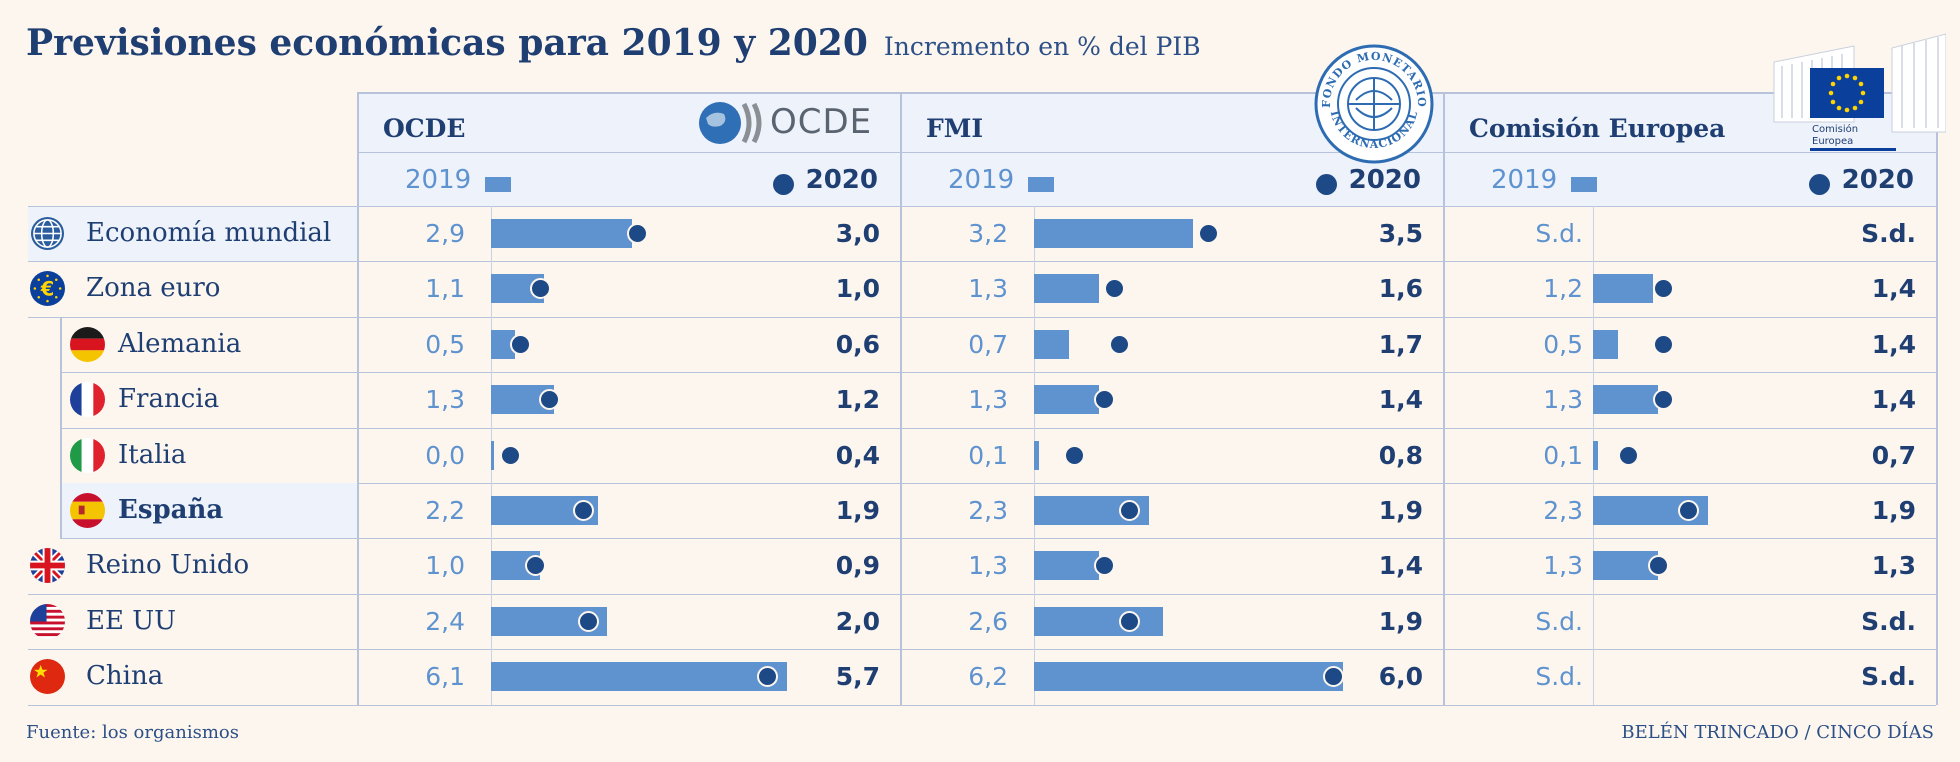 The height and width of the screenshot is (762, 1960). What do you see at coordinates (208, 455) in the screenshot?
I see `country-row-4: Italia` at bounding box center [208, 455].